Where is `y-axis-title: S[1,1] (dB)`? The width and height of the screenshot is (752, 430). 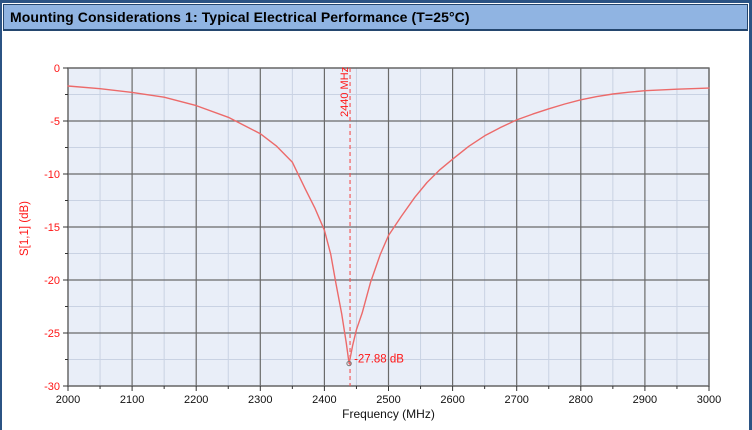 y-axis-title: S[1,1] (dB) is located at coordinates (25, 228).